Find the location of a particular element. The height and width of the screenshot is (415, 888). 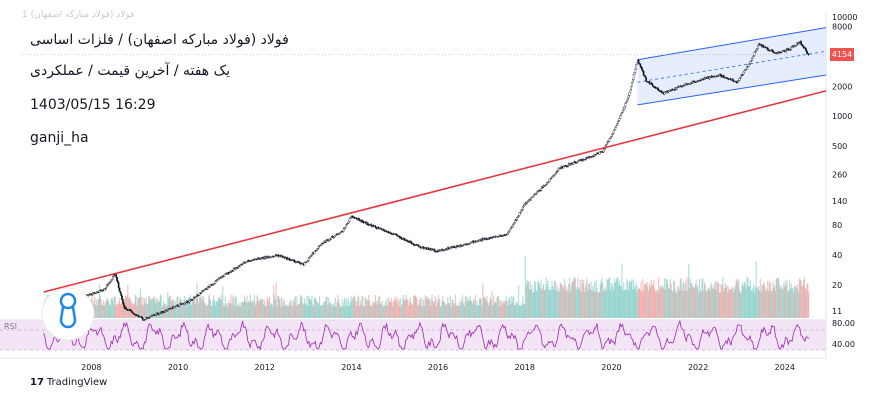

last-price-label: 4154 is located at coordinates (842, 55).